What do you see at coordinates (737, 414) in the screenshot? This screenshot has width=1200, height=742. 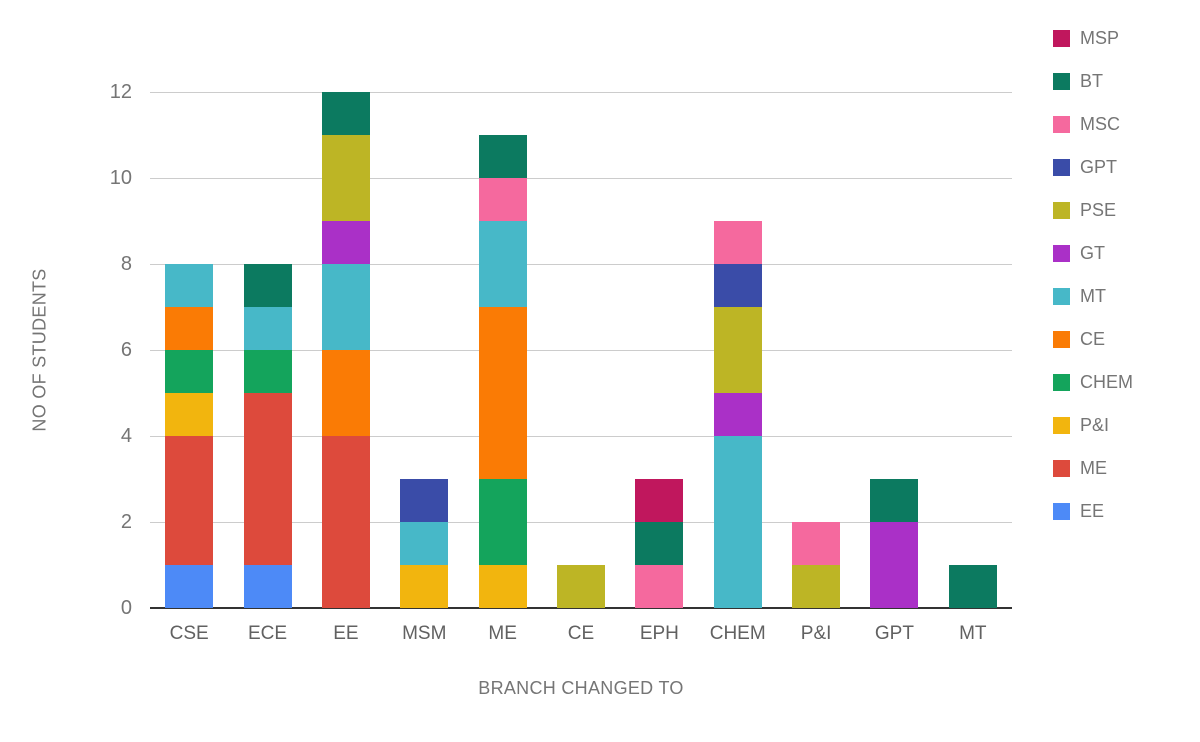 I see `bar-segment-CHEM-GT` at bounding box center [737, 414].